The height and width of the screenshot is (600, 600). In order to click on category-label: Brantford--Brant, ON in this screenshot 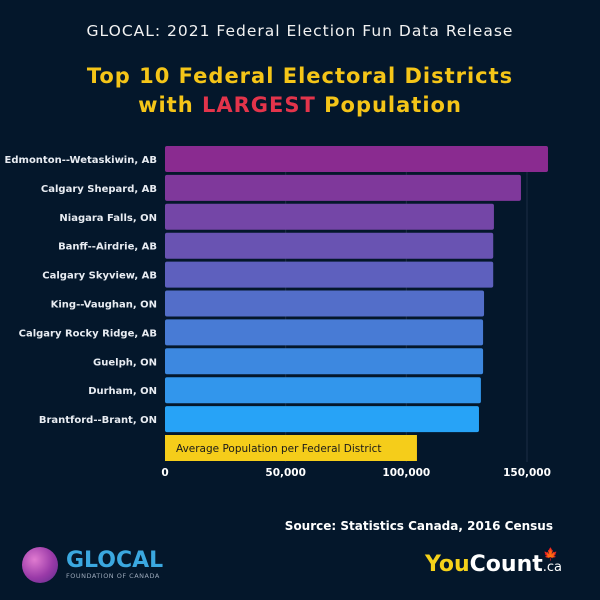, I will do `click(98, 420)`.